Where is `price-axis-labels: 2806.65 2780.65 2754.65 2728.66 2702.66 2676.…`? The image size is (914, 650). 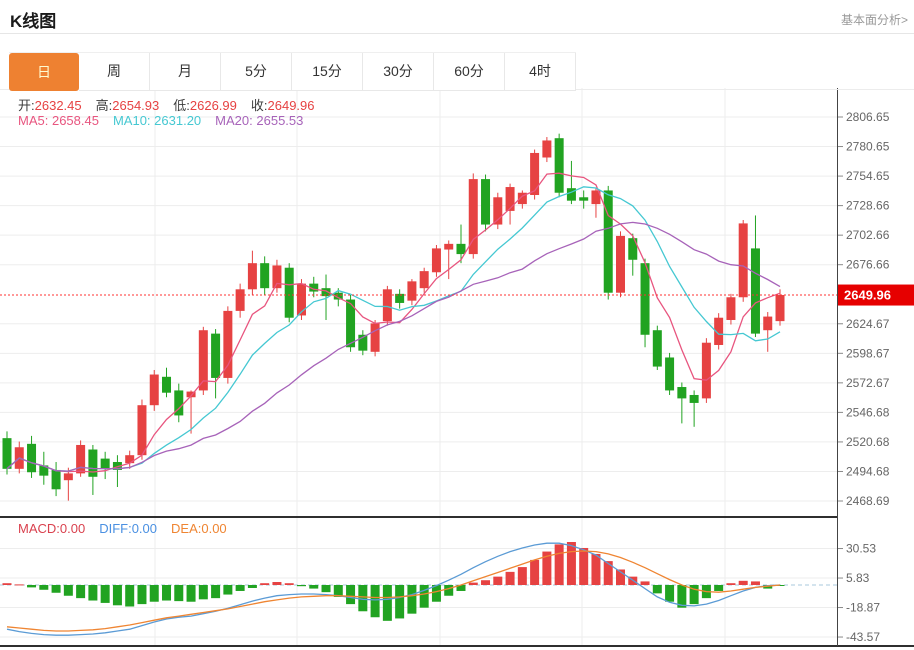
price-axis-labels: 2806.65 2780.65 2754.65 2728.66 2702.66 2676.… is located at coordinates (864, 309).